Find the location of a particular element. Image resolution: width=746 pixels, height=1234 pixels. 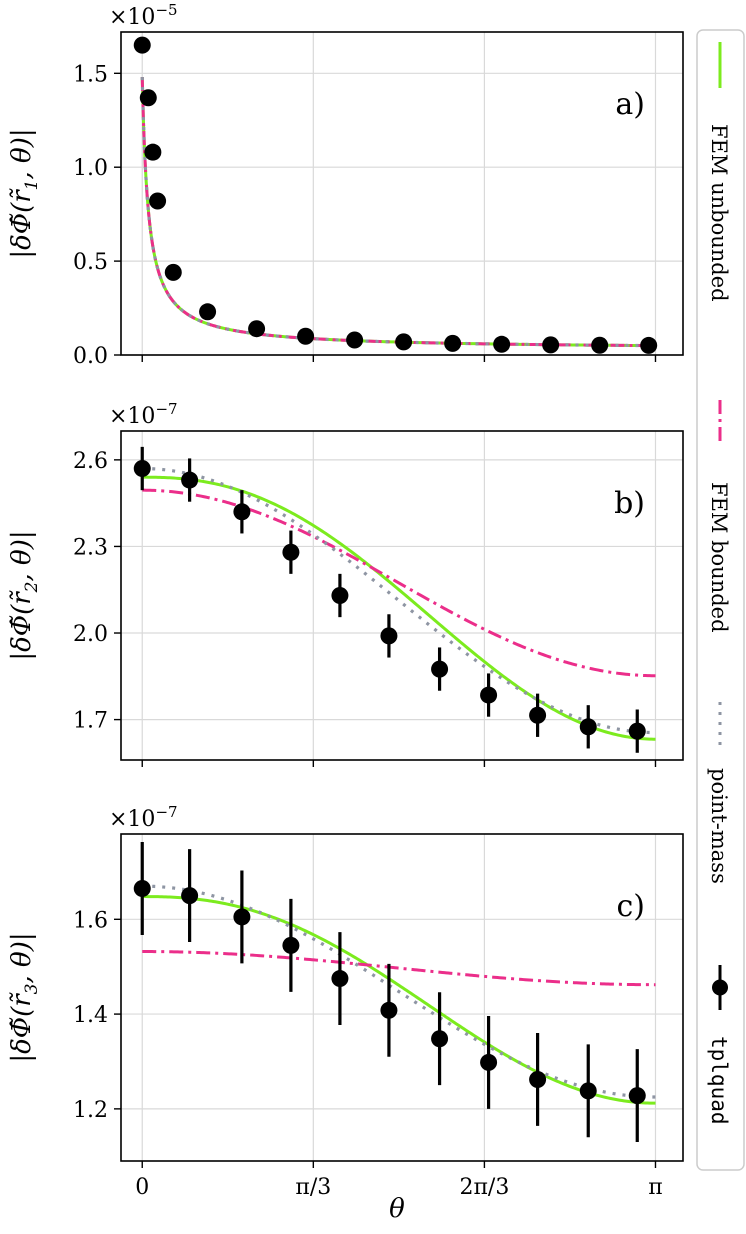

y-tick-label: 1.0 is located at coordinates (90, 168).